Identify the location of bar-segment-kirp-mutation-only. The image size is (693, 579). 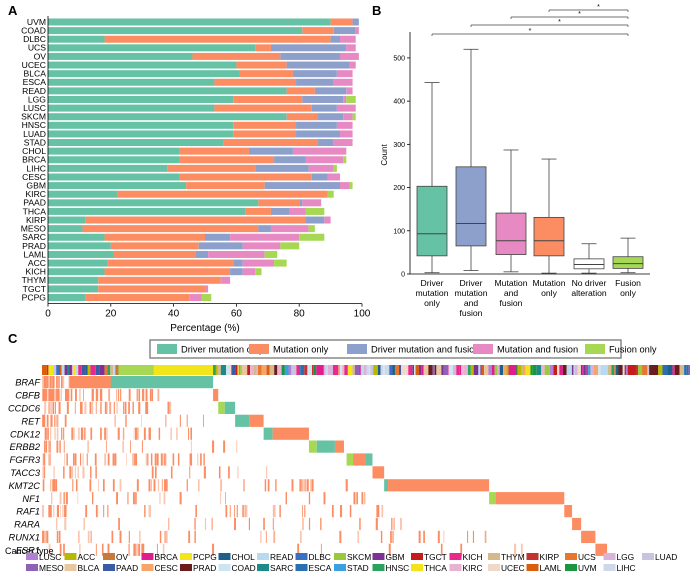
(195, 220).